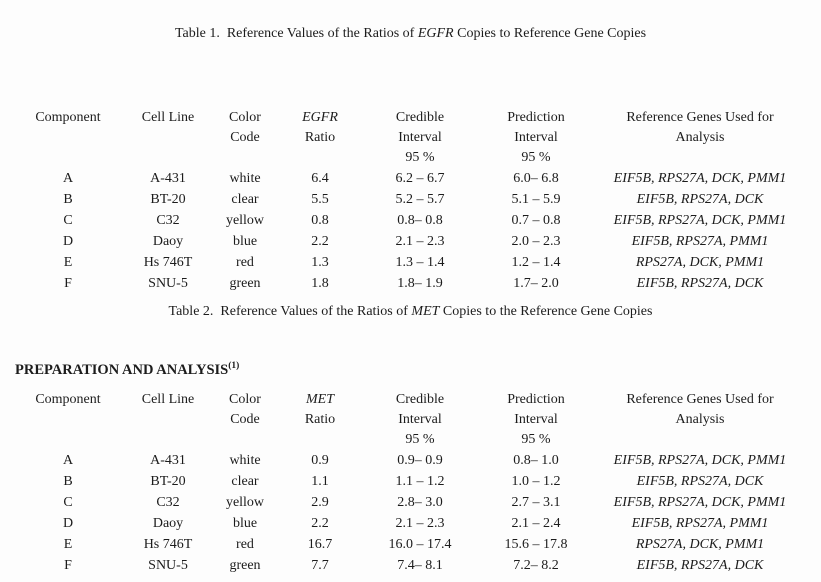  What do you see at coordinates (320, 399) in the screenshot?
I see `header-ratio-gene: MET` at bounding box center [320, 399].